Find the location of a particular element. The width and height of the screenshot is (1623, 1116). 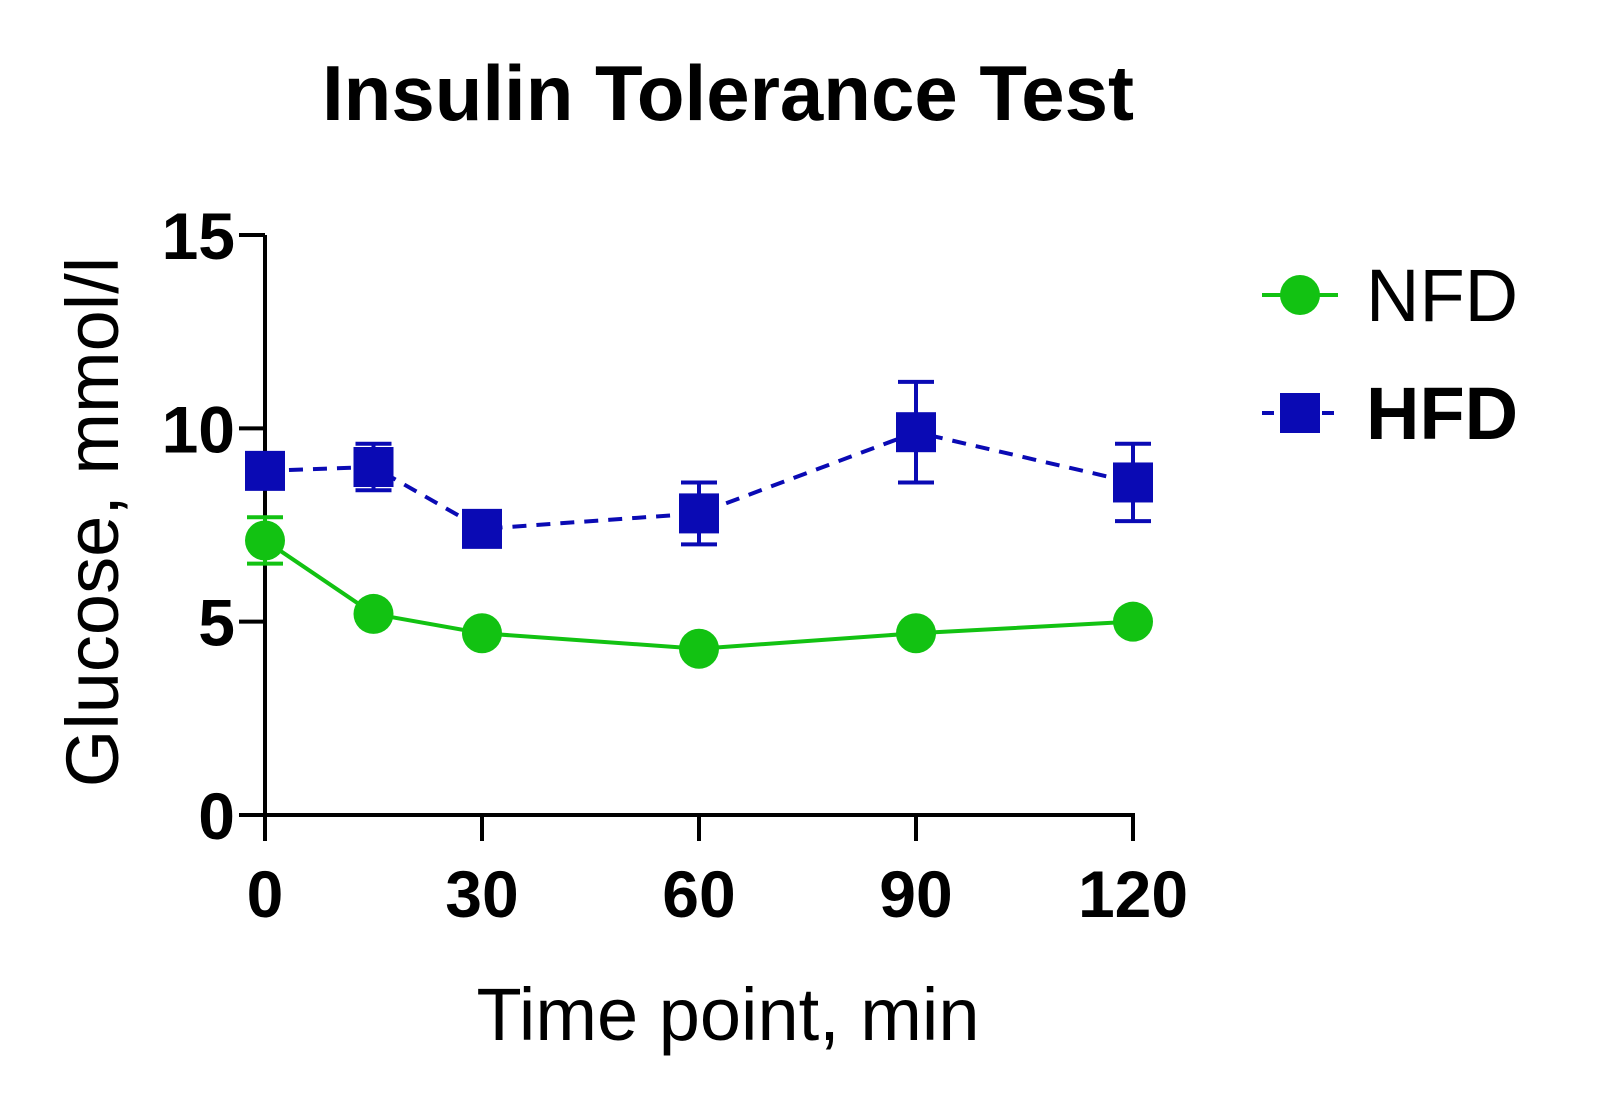

x-axis-title: Time point, min is located at coordinates (727, 1014).